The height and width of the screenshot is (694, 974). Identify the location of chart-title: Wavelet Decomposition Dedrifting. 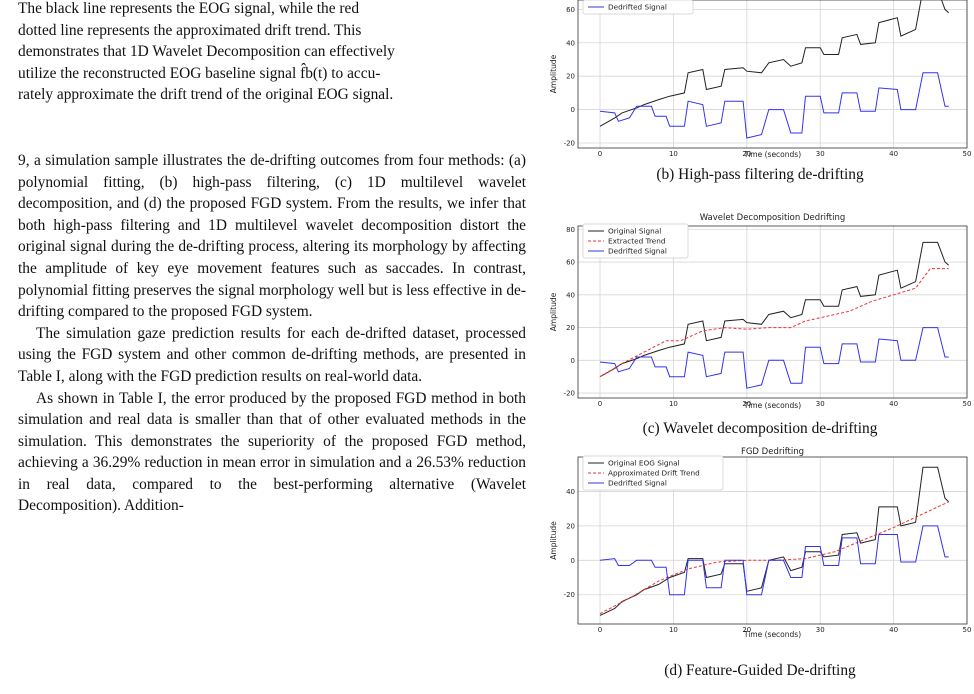
(773, 218).